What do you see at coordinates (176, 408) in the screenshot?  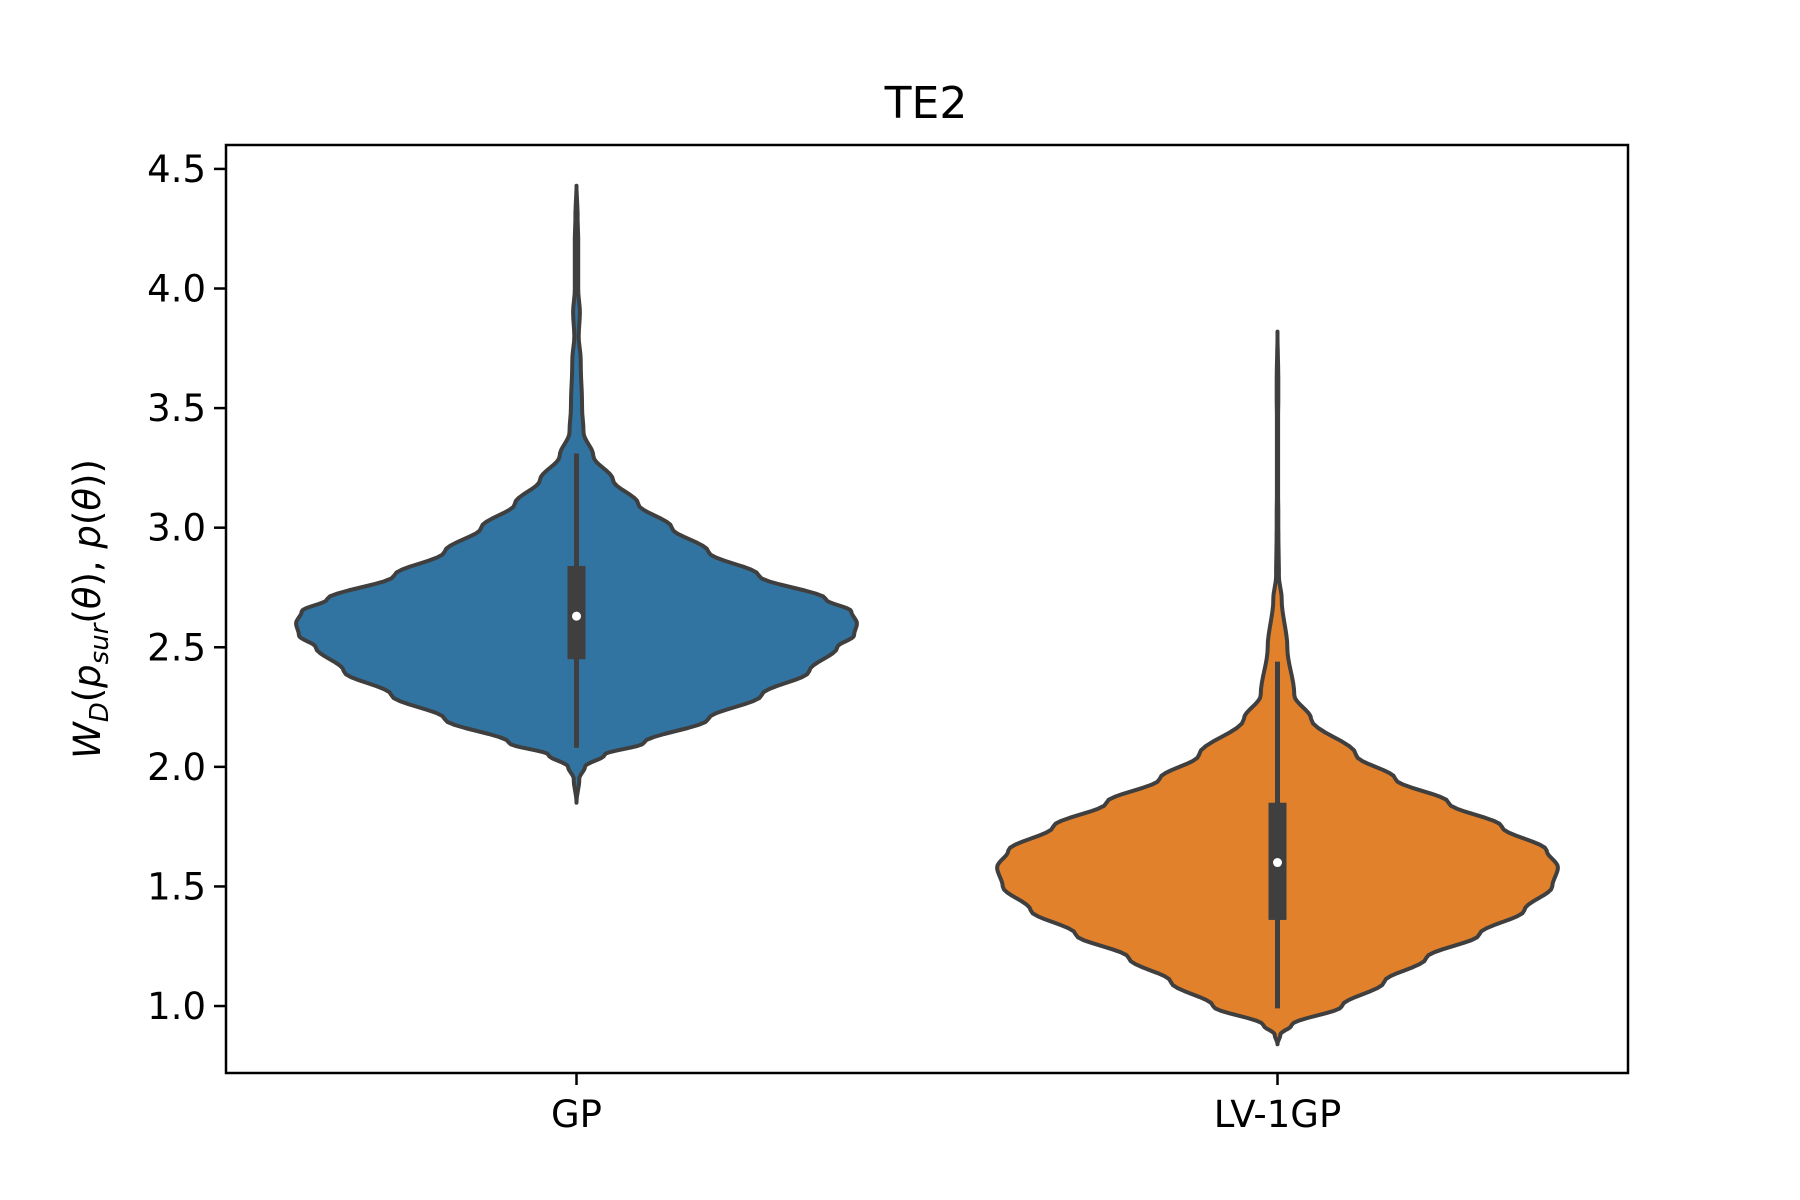 I see `y-tick-label: 3.5` at bounding box center [176, 408].